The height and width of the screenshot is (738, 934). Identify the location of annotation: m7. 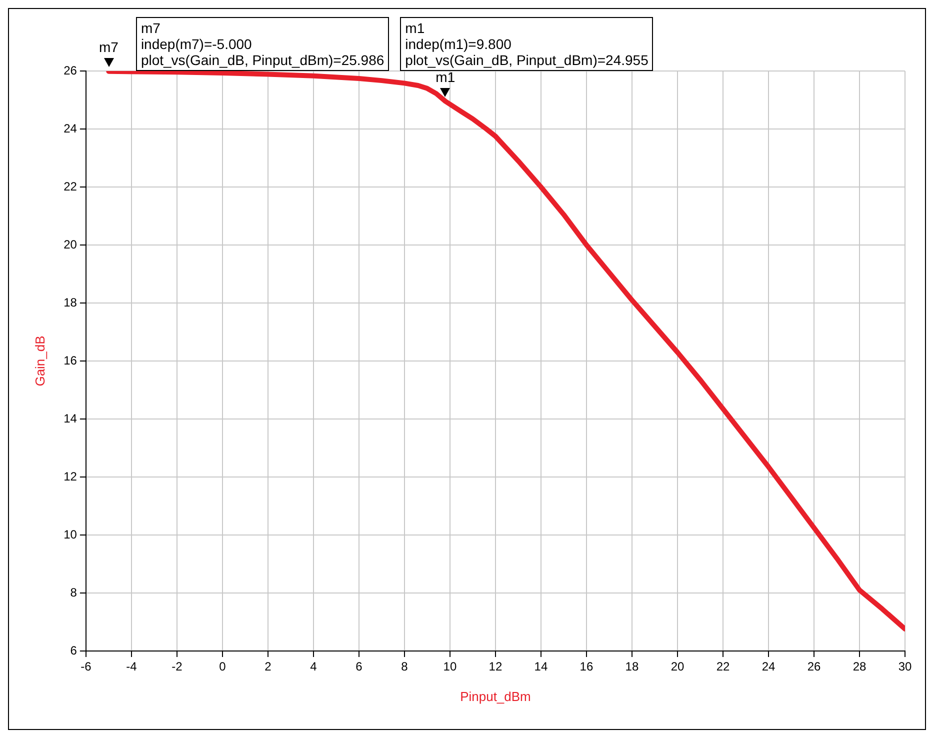
(108, 47).